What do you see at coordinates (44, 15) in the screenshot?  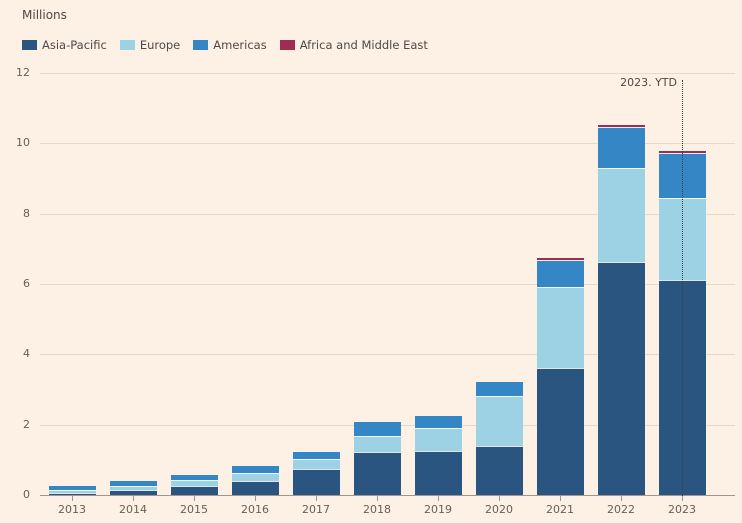 I see `chart-title: Millions` at bounding box center [44, 15].